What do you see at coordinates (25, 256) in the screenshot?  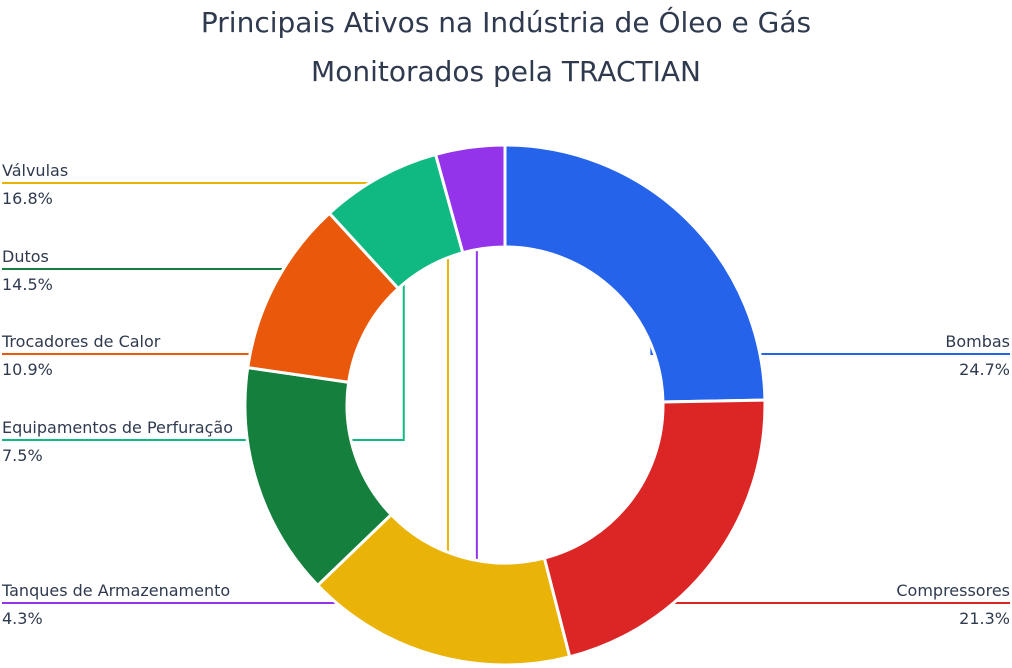 I see `label-dutos: Dutos` at bounding box center [25, 256].